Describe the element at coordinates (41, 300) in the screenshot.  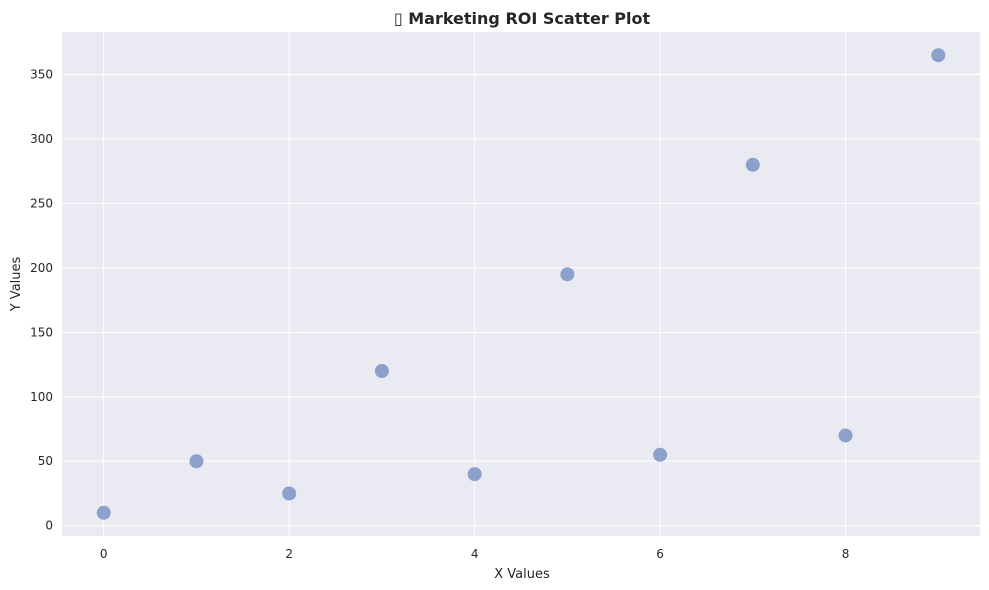
I see `y-axis-ticks: 0 50 100 150 200 250 300 350` at that location.